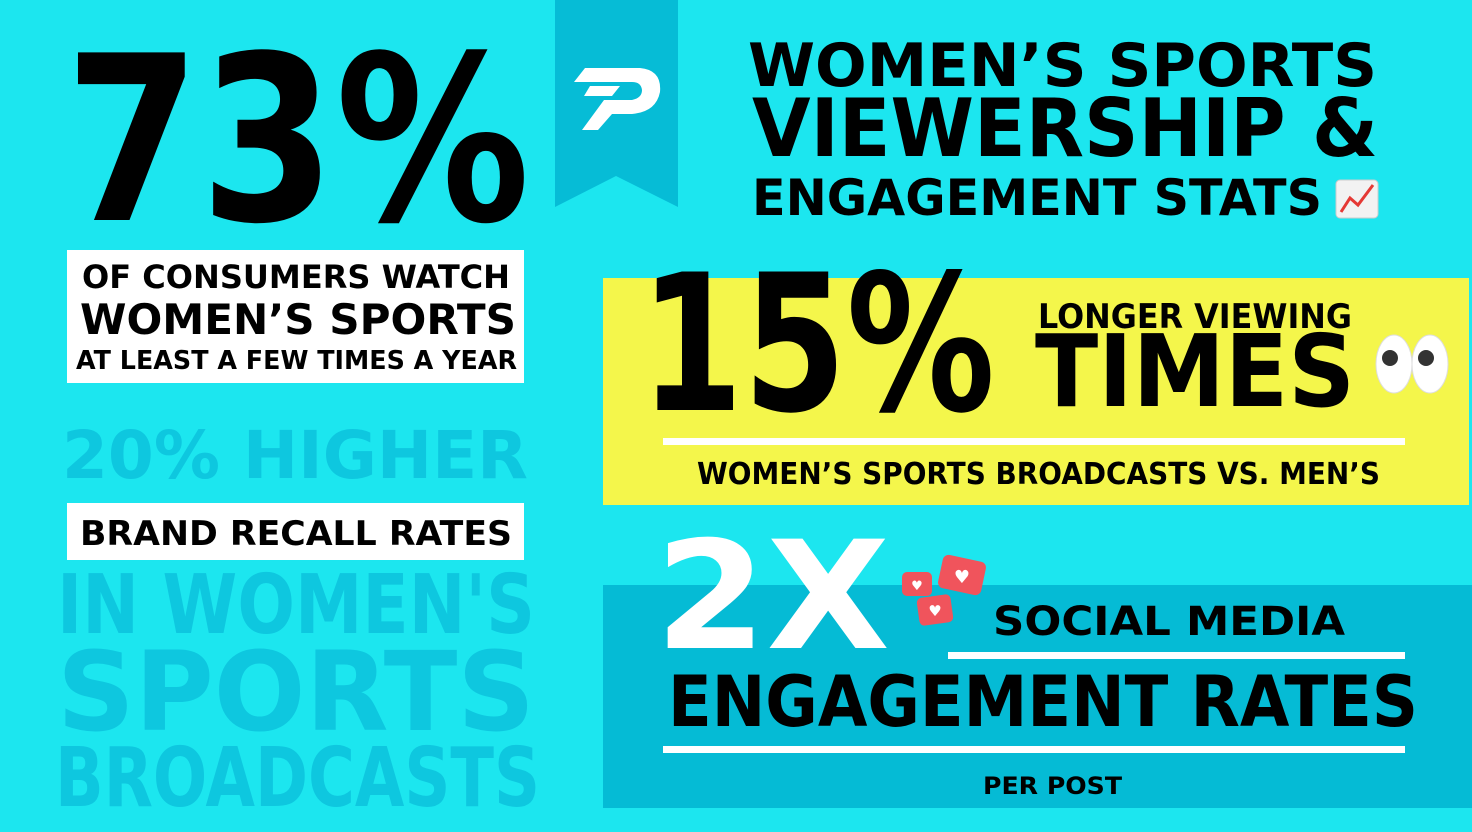 This screenshot has width=1472, height=832. What do you see at coordinates (772, 597) in the screenshot?
I see `stat: 2X` at bounding box center [772, 597].